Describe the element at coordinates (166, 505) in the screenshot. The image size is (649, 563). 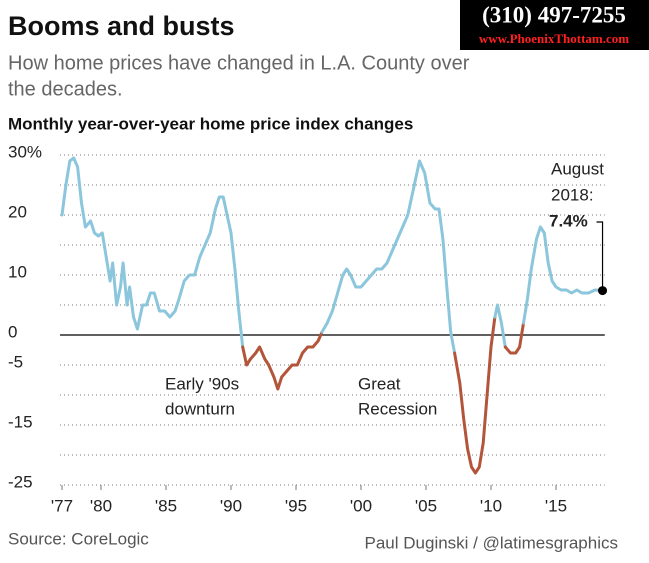
I see `x-tick-label: '85` at that location.